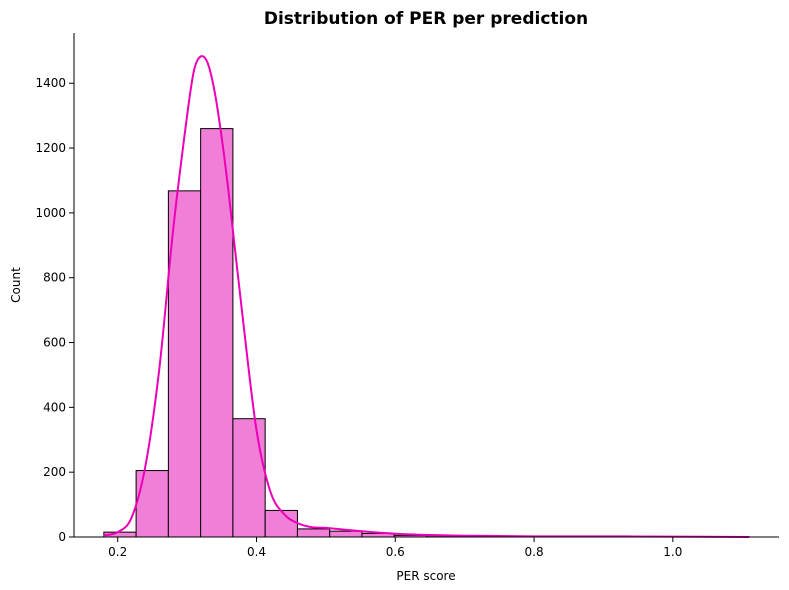  What do you see at coordinates (62, 537) in the screenshot?
I see `y-tick-label: 0` at bounding box center [62, 537].